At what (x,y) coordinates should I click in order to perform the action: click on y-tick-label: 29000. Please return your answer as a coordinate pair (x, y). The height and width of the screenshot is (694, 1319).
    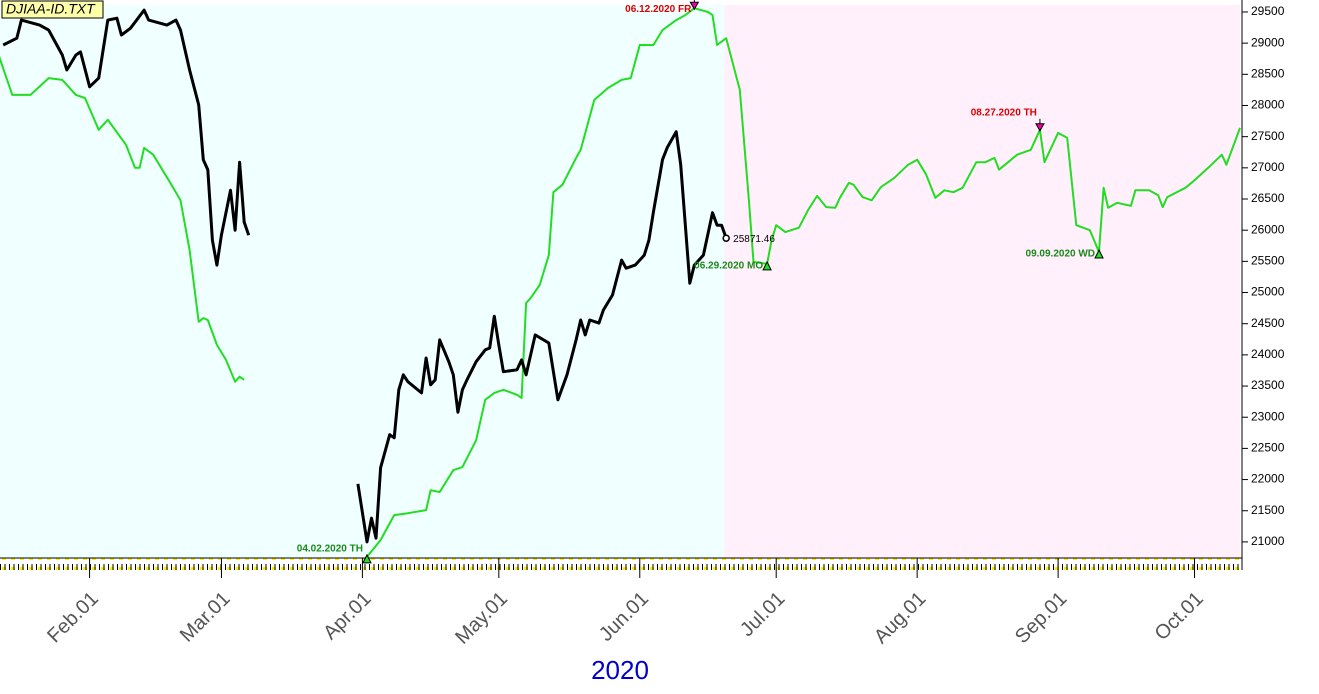
    Looking at the image, I should click on (1268, 42).